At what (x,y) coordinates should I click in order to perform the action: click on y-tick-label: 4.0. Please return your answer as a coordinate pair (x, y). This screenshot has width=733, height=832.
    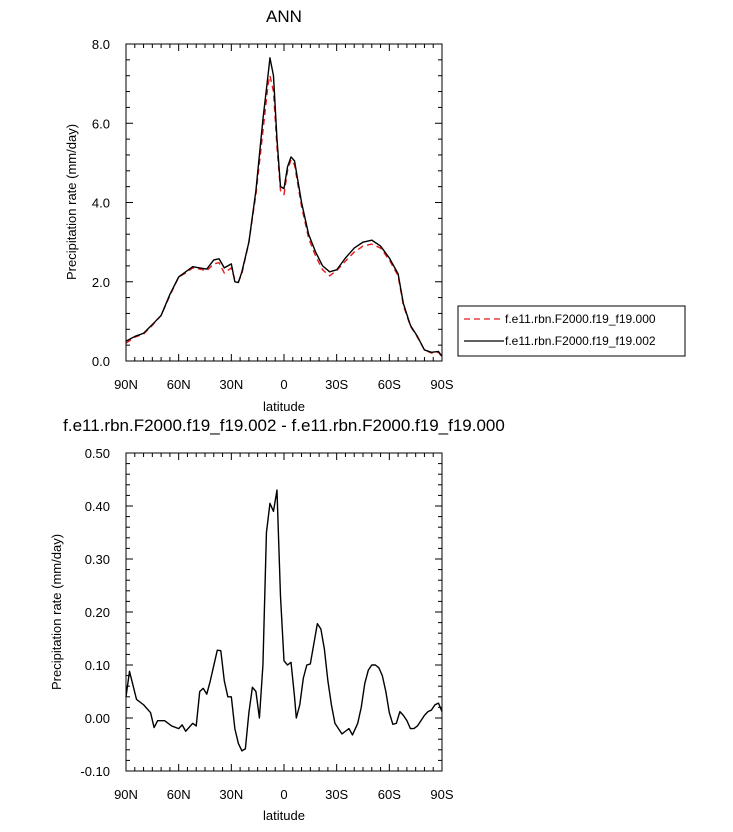
    Looking at the image, I should click on (101, 203).